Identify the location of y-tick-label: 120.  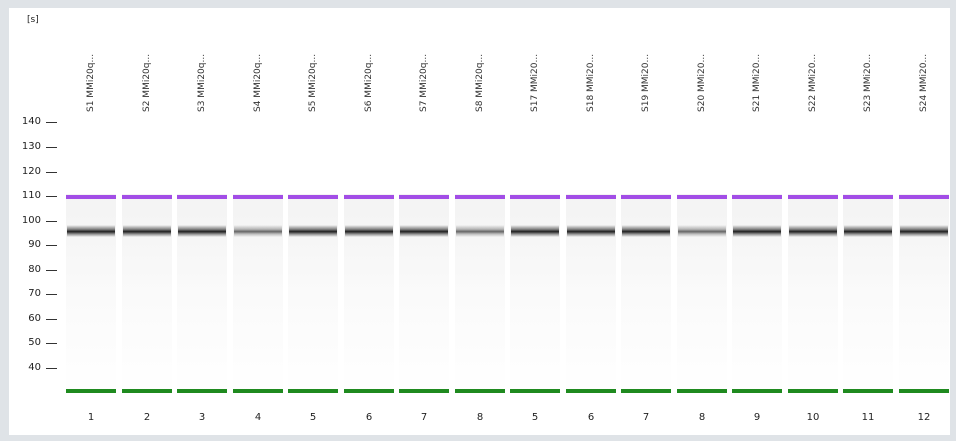
(31, 171).